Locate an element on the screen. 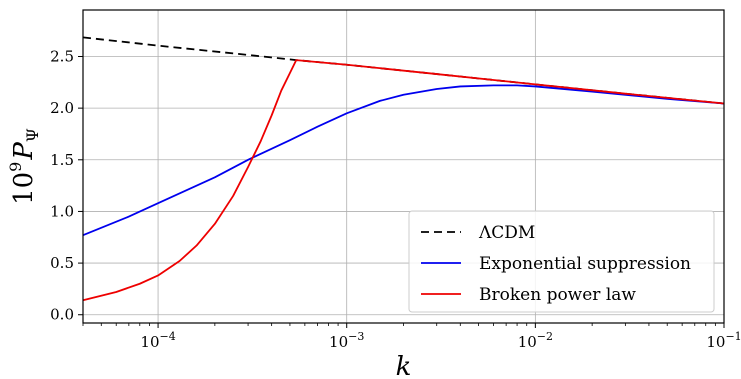 The image size is (741, 379). x-tick-exponent: −3 is located at coordinates (356, 336).